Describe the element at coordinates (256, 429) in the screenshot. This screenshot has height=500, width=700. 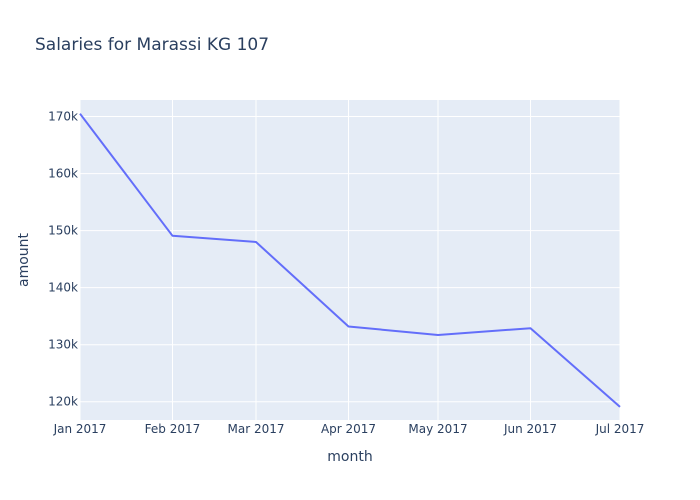
I see `x-tick-label: Mar 2017` at that location.